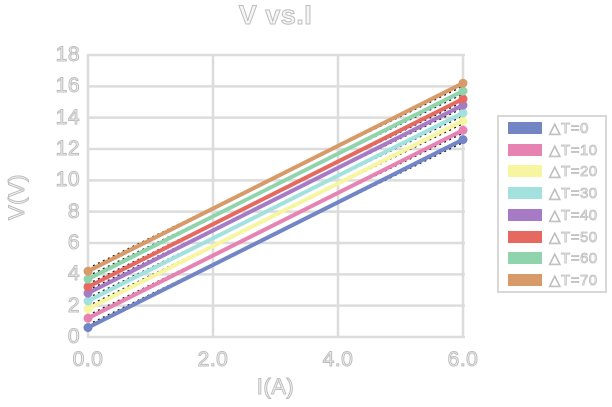  I want to click on y-tick-label: 6, so click(73, 242).